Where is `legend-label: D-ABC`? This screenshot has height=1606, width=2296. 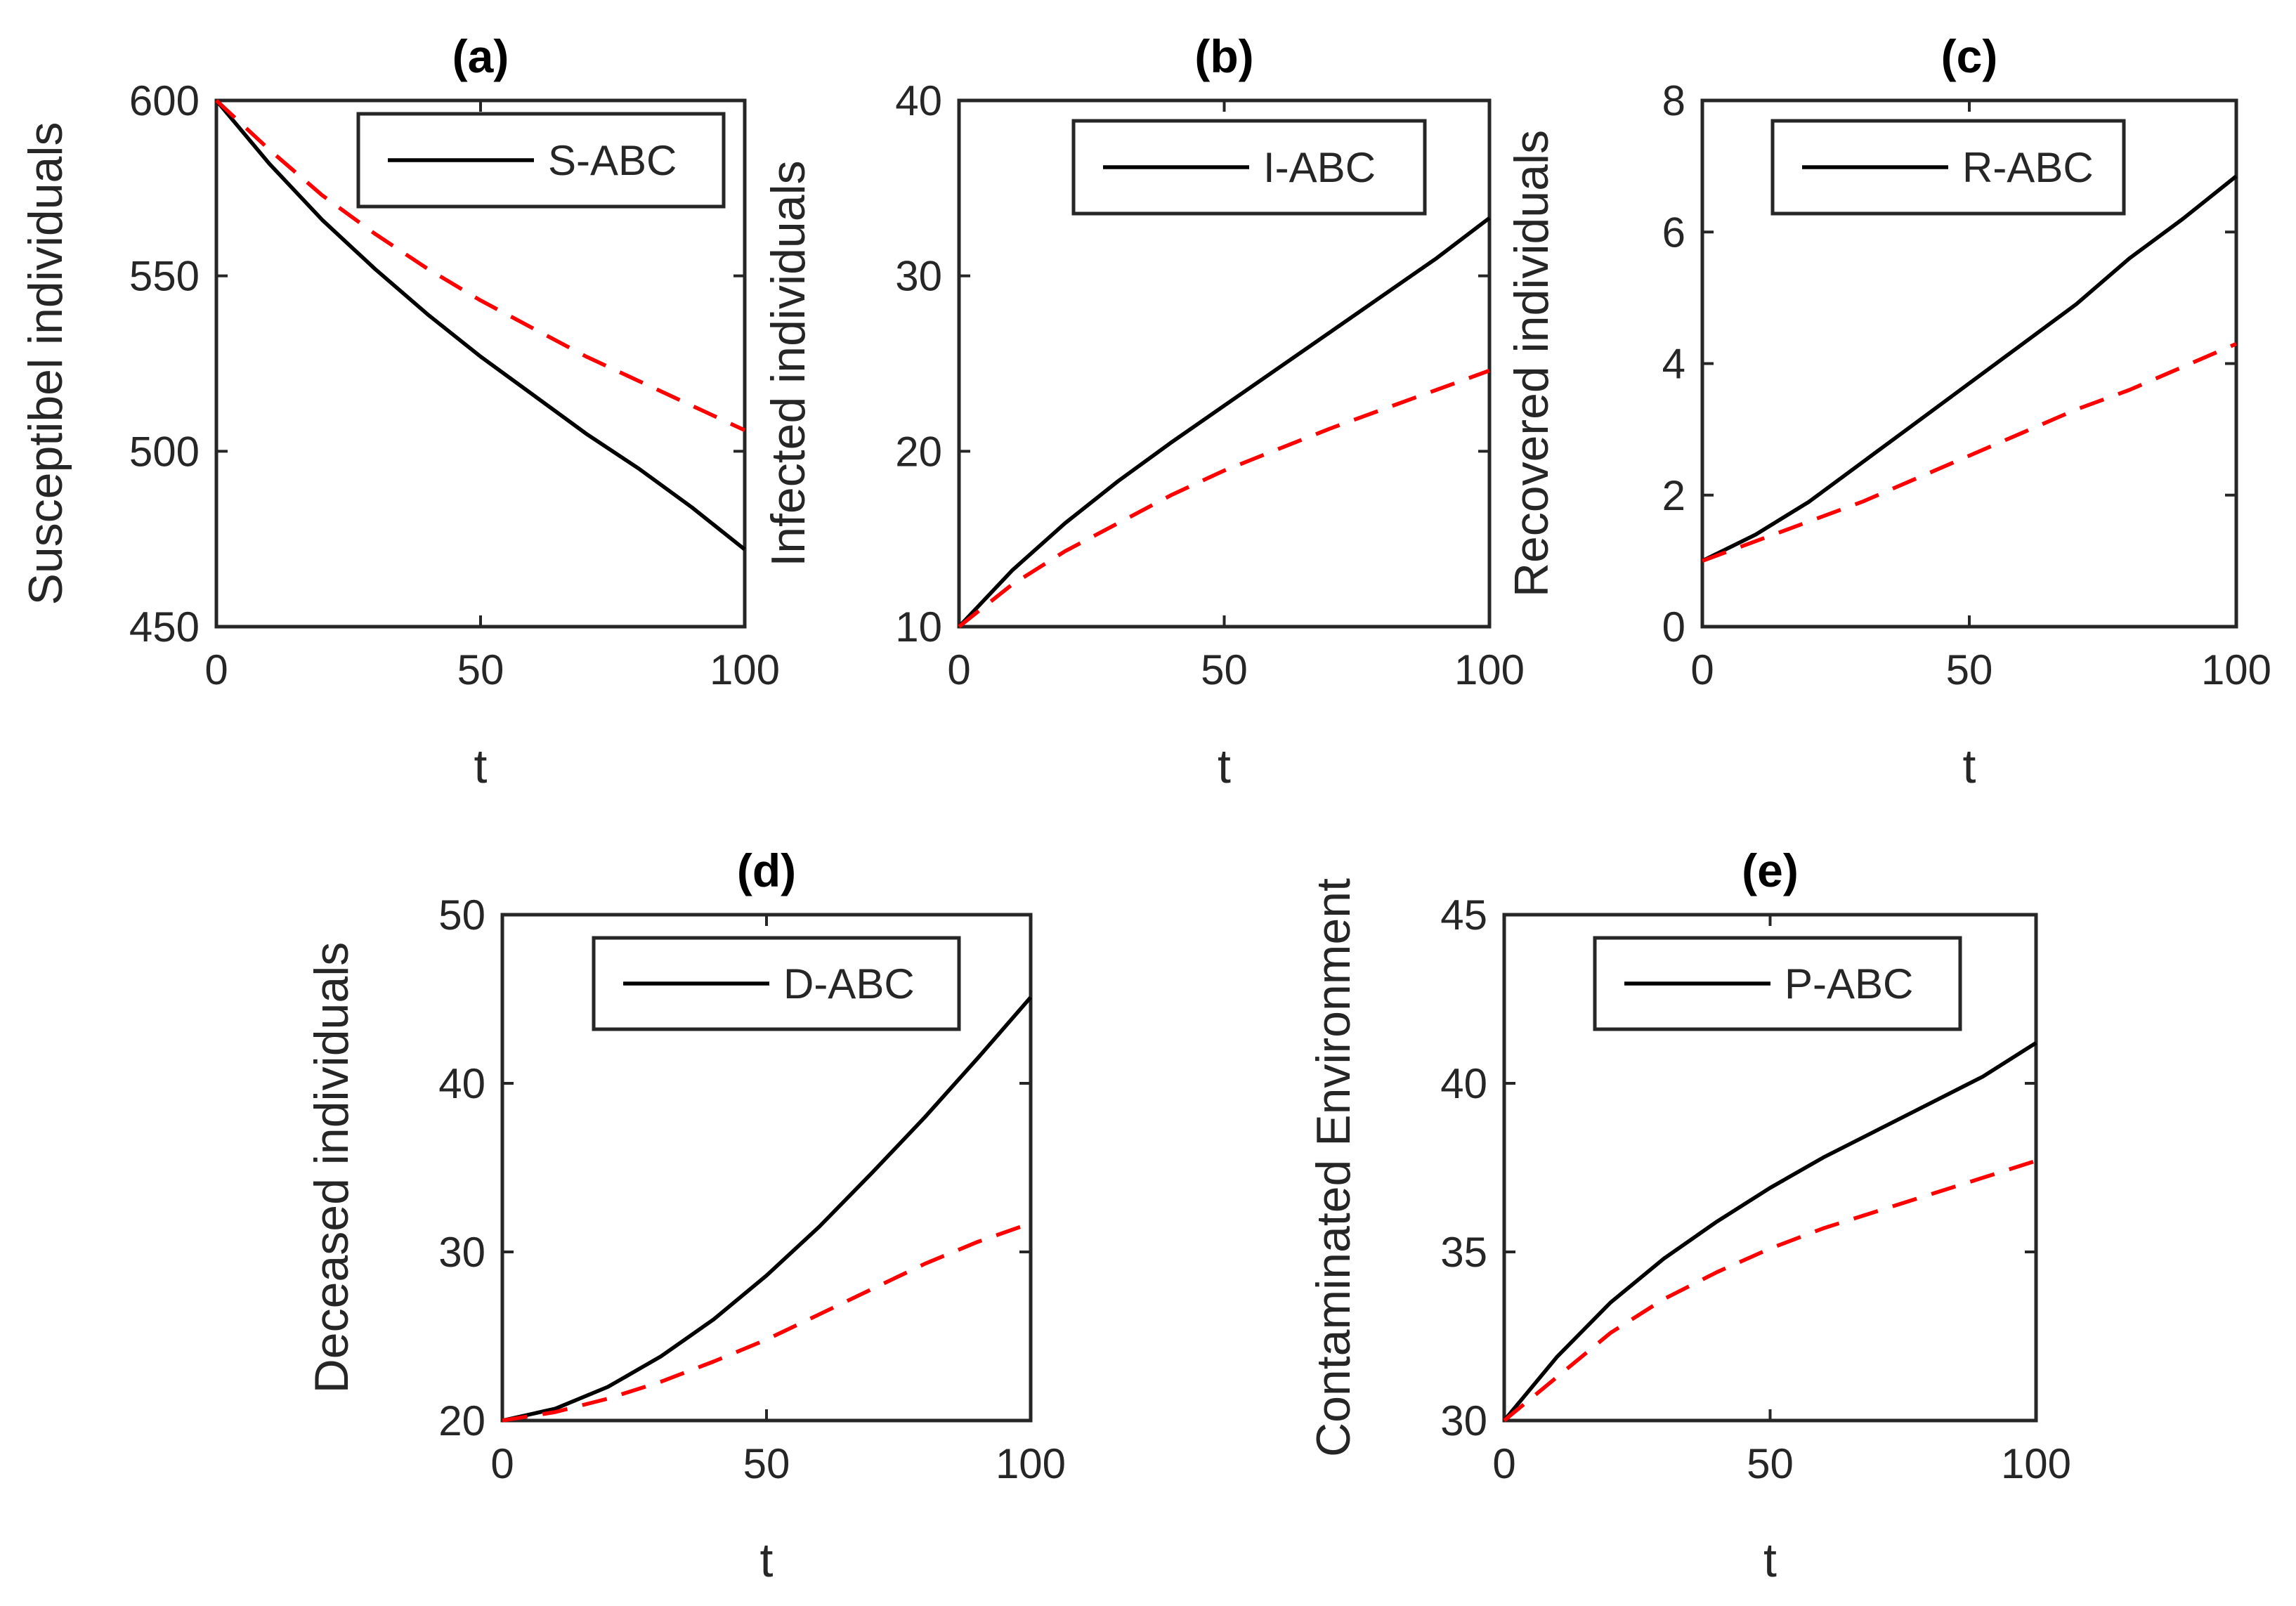 legend-label: D-ABC is located at coordinates (849, 983).